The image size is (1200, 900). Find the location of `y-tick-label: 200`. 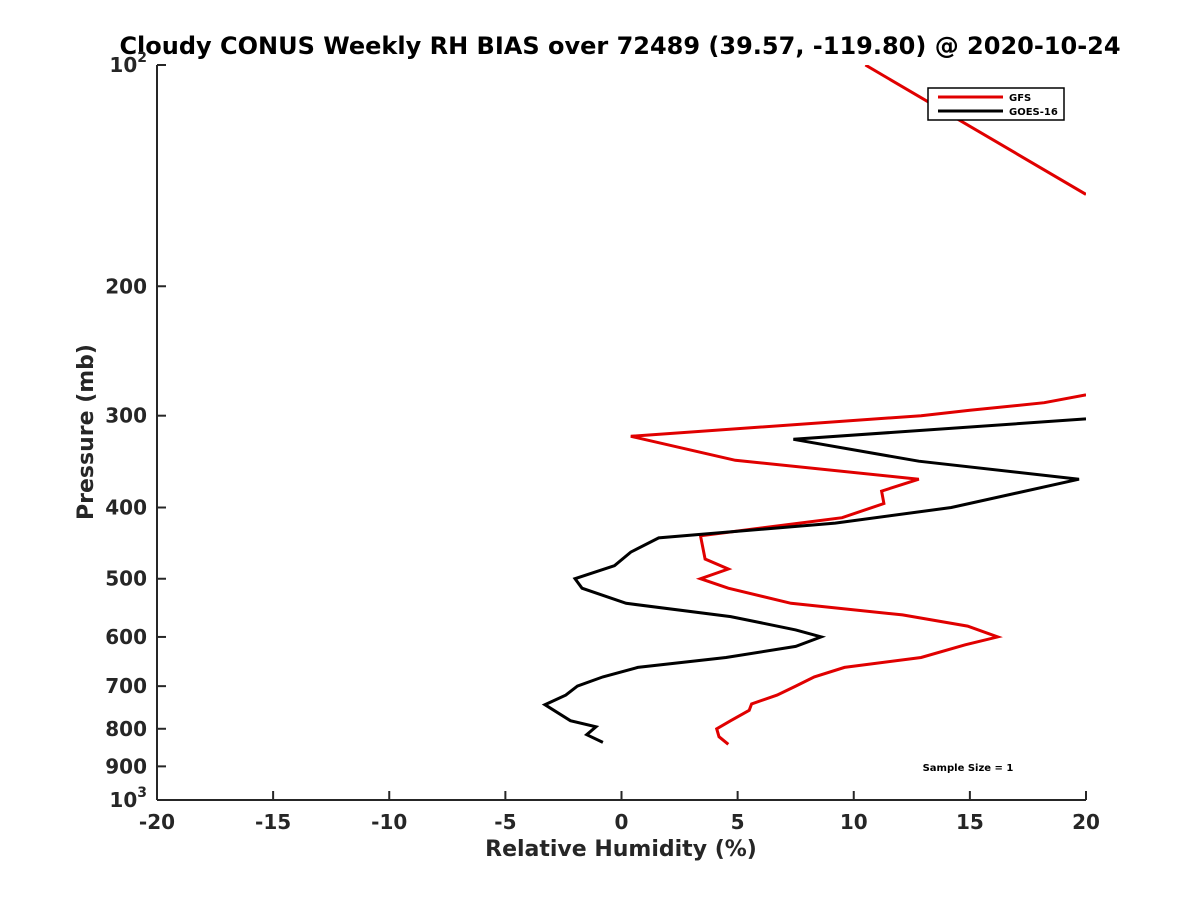

y-tick-label: 200 is located at coordinates (126, 286).